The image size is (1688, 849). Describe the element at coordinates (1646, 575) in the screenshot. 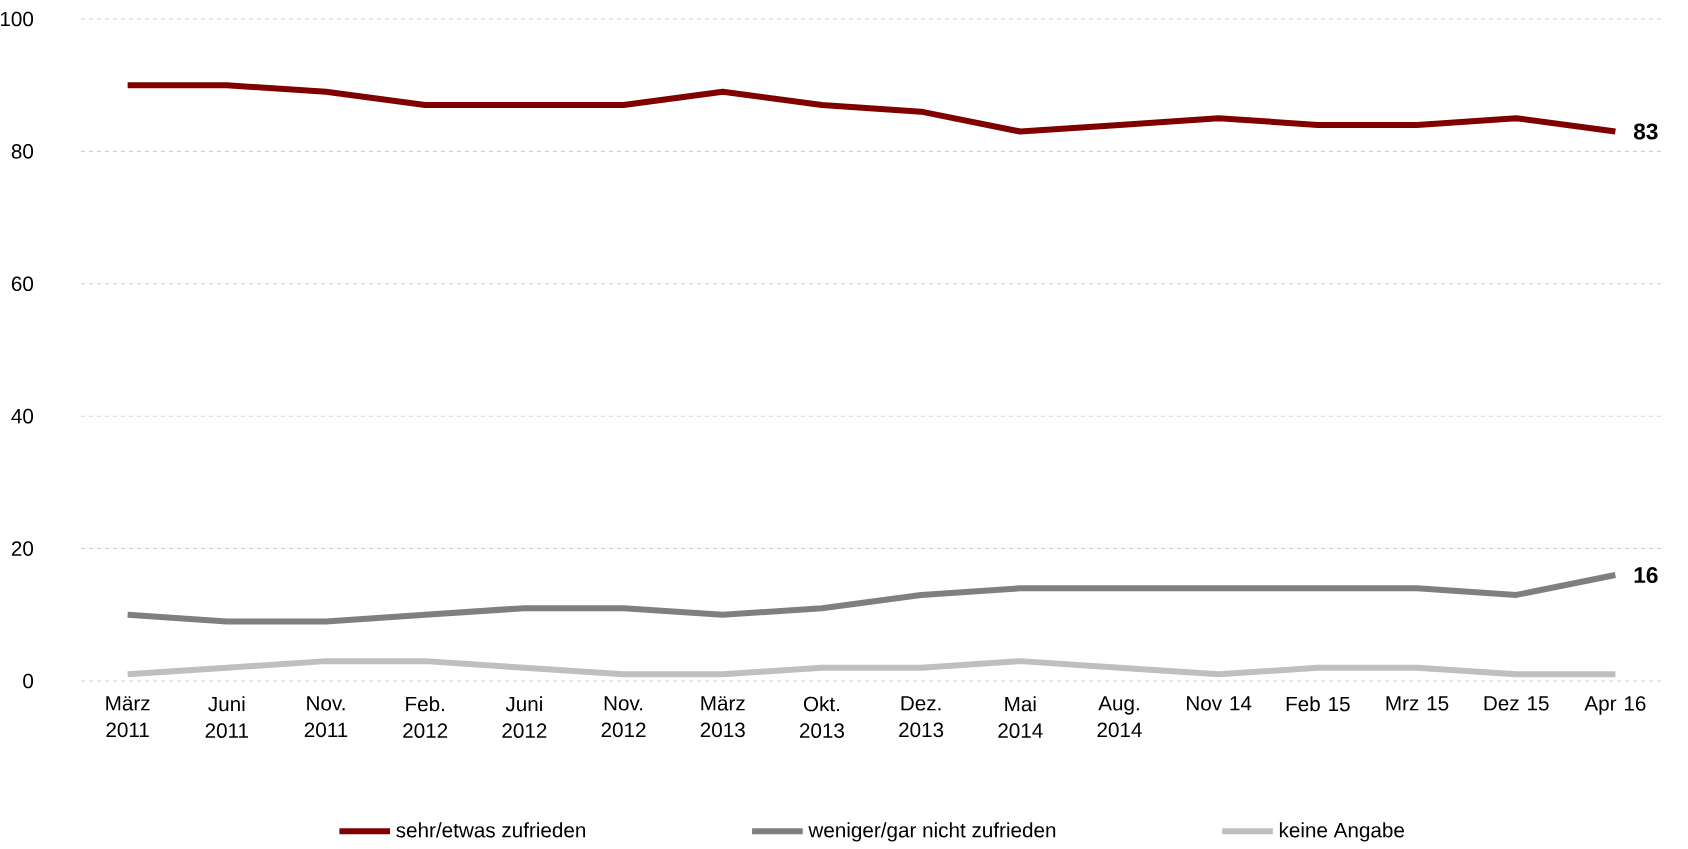

I see `data-label: 16` at that location.